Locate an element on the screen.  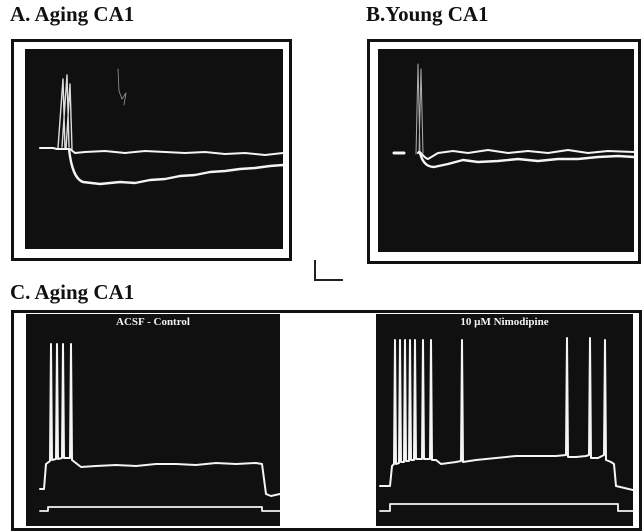
panel-a-traces is located at coordinates (161, 127).